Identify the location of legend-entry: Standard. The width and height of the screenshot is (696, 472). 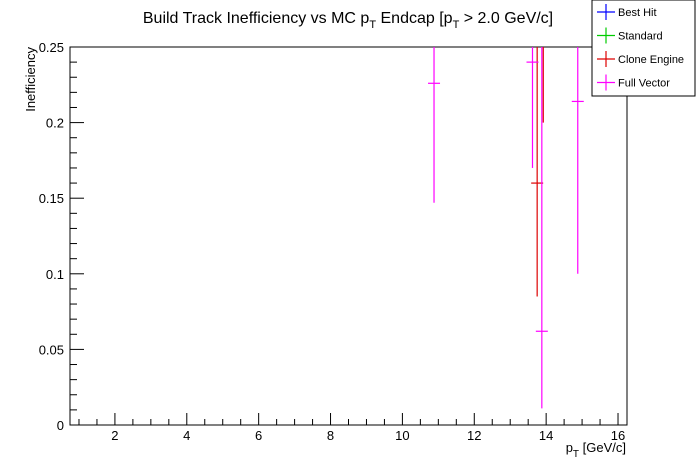
(630, 35).